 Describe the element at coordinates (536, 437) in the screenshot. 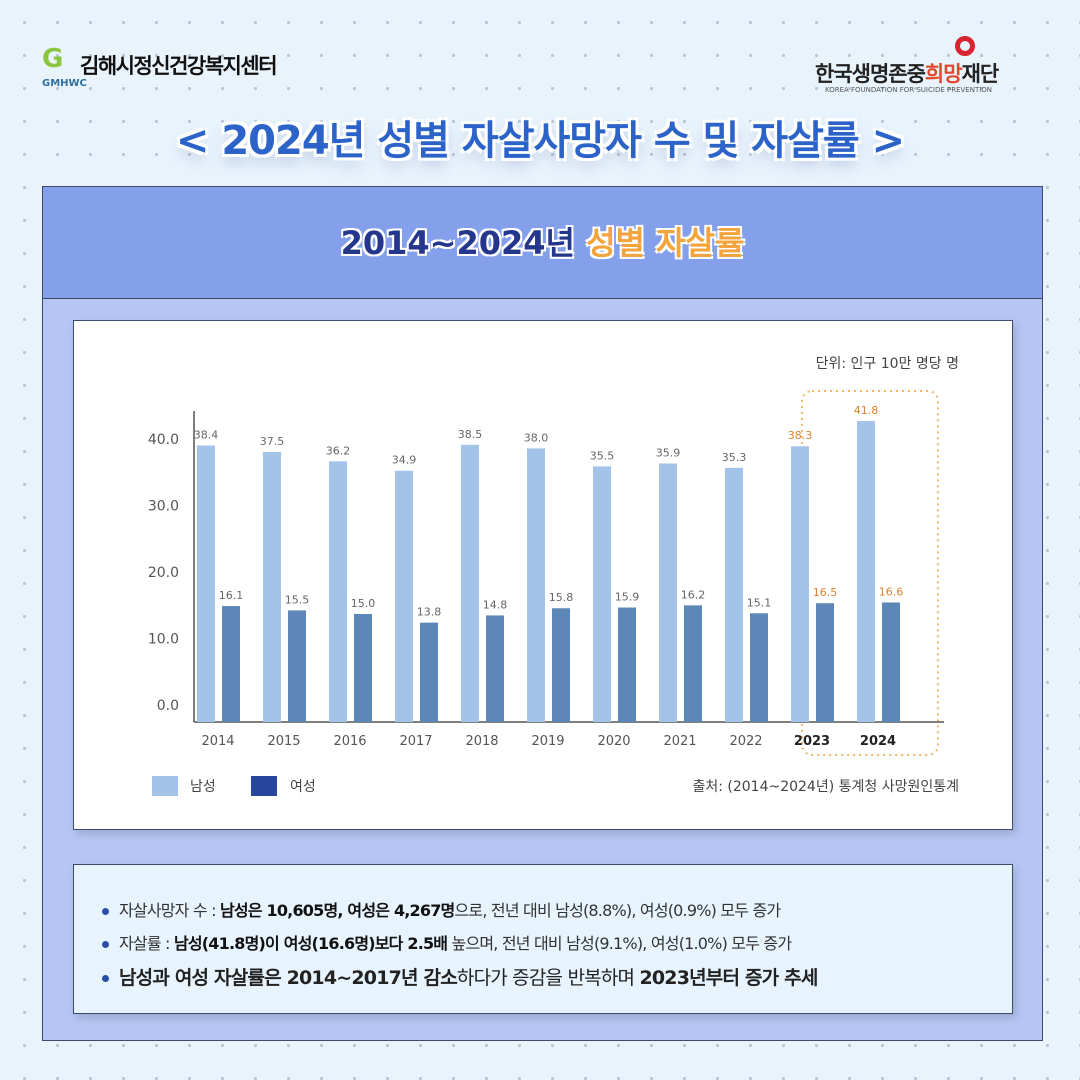

I see `data-label: 38.0` at that location.